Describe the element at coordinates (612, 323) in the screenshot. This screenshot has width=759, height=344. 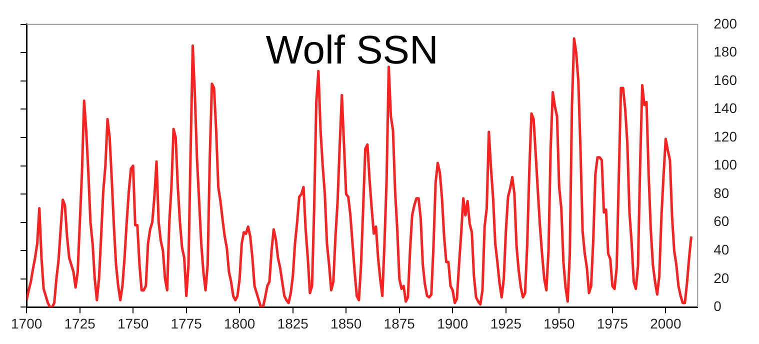
I see `x-tick-label: 1975` at that location.